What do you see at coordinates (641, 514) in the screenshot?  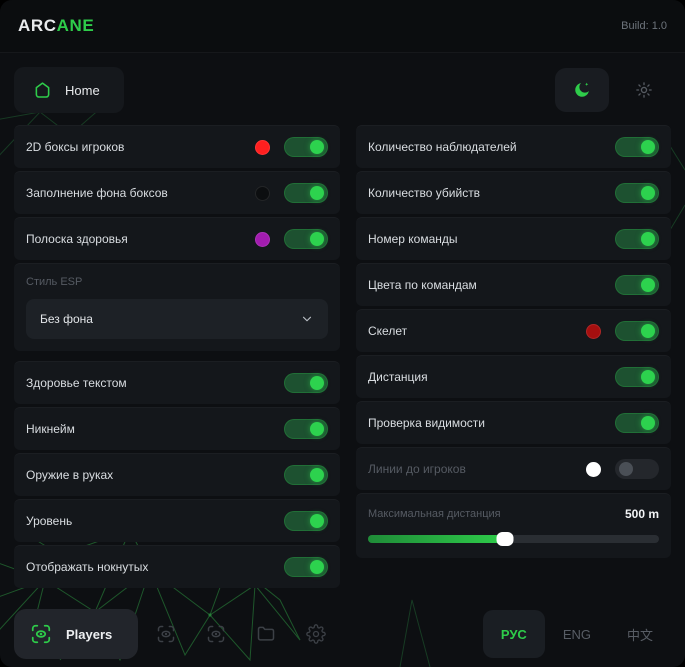 I see `max-distance-value: 500 m` at bounding box center [641, 514].